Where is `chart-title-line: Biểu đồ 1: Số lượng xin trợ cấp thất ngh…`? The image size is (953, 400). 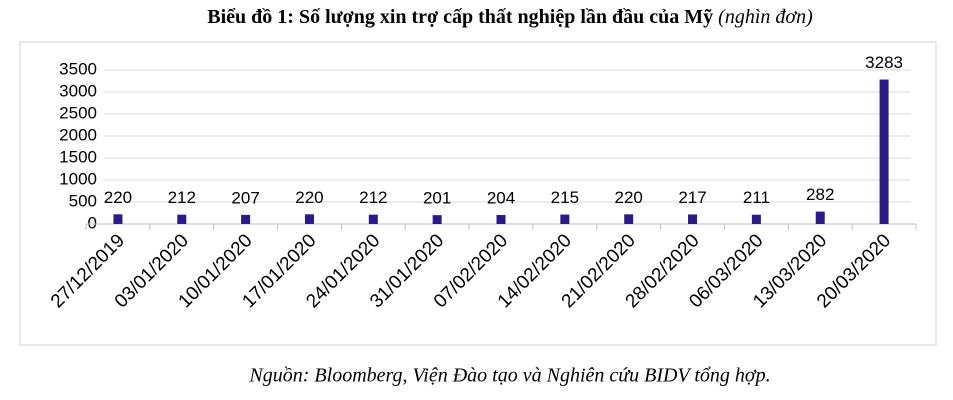
chart-title-line: Biểu đồ 1: Số lượng xin trợ cấp thất ngh… is located at coordinates (510, 17).